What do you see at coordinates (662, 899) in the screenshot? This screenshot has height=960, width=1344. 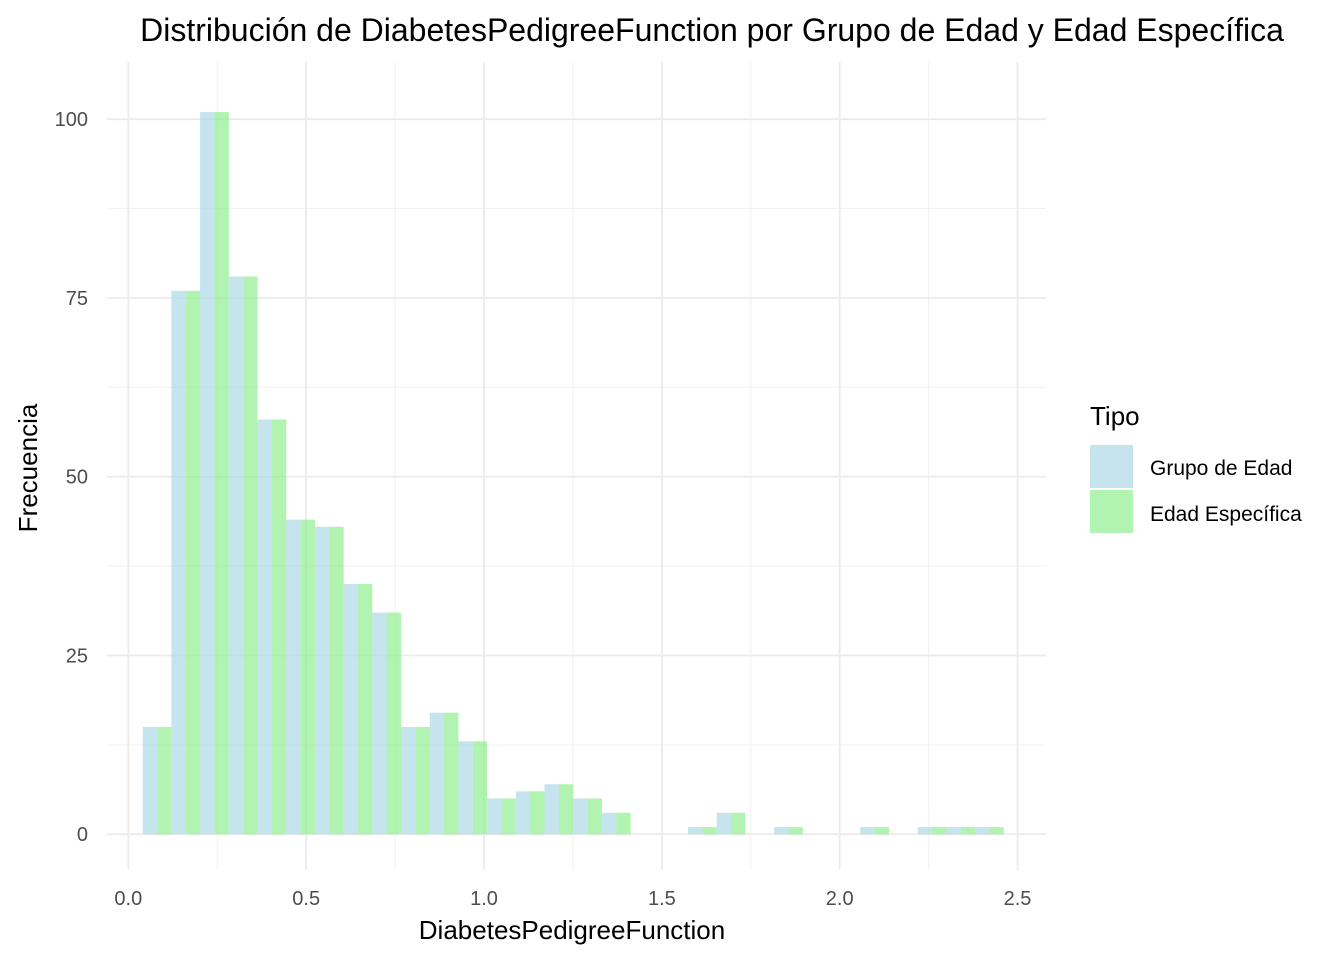 I see `x-tick-label: 1.5` at bounding box center [662, 899].